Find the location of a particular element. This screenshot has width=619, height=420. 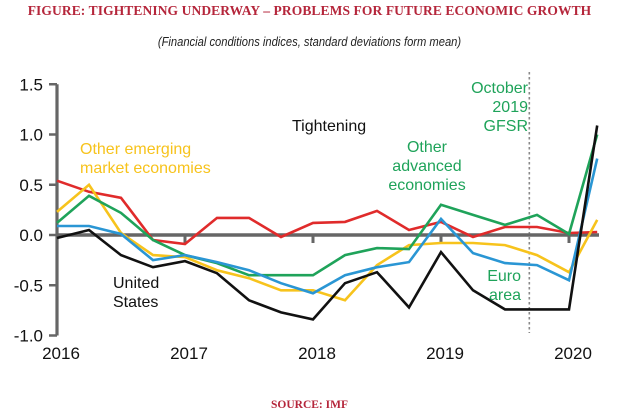

y-tick-label: 1.0 is located at coordinates (31, 135).